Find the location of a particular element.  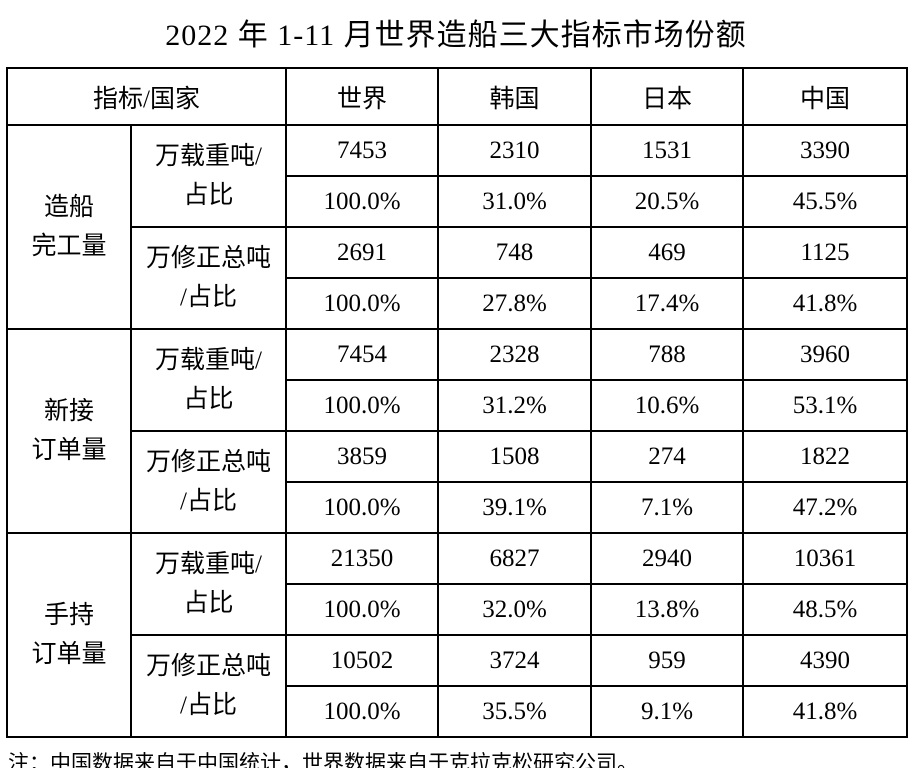

value-cell: 788 is located at coordinates (667, 354).